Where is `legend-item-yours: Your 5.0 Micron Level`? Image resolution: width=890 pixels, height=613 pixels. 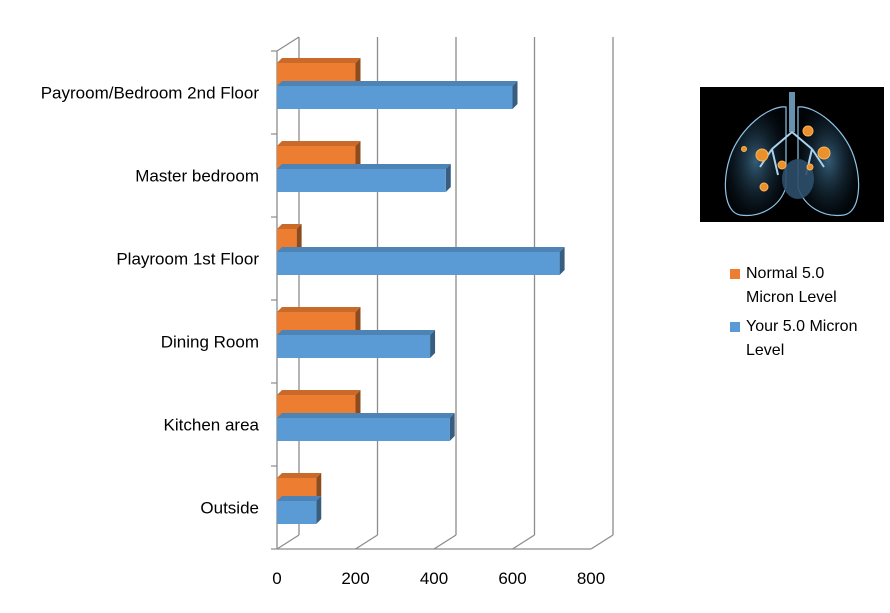
legend-item-yours: Your 5.0 Micron Level is located at coordinates (810, 339).